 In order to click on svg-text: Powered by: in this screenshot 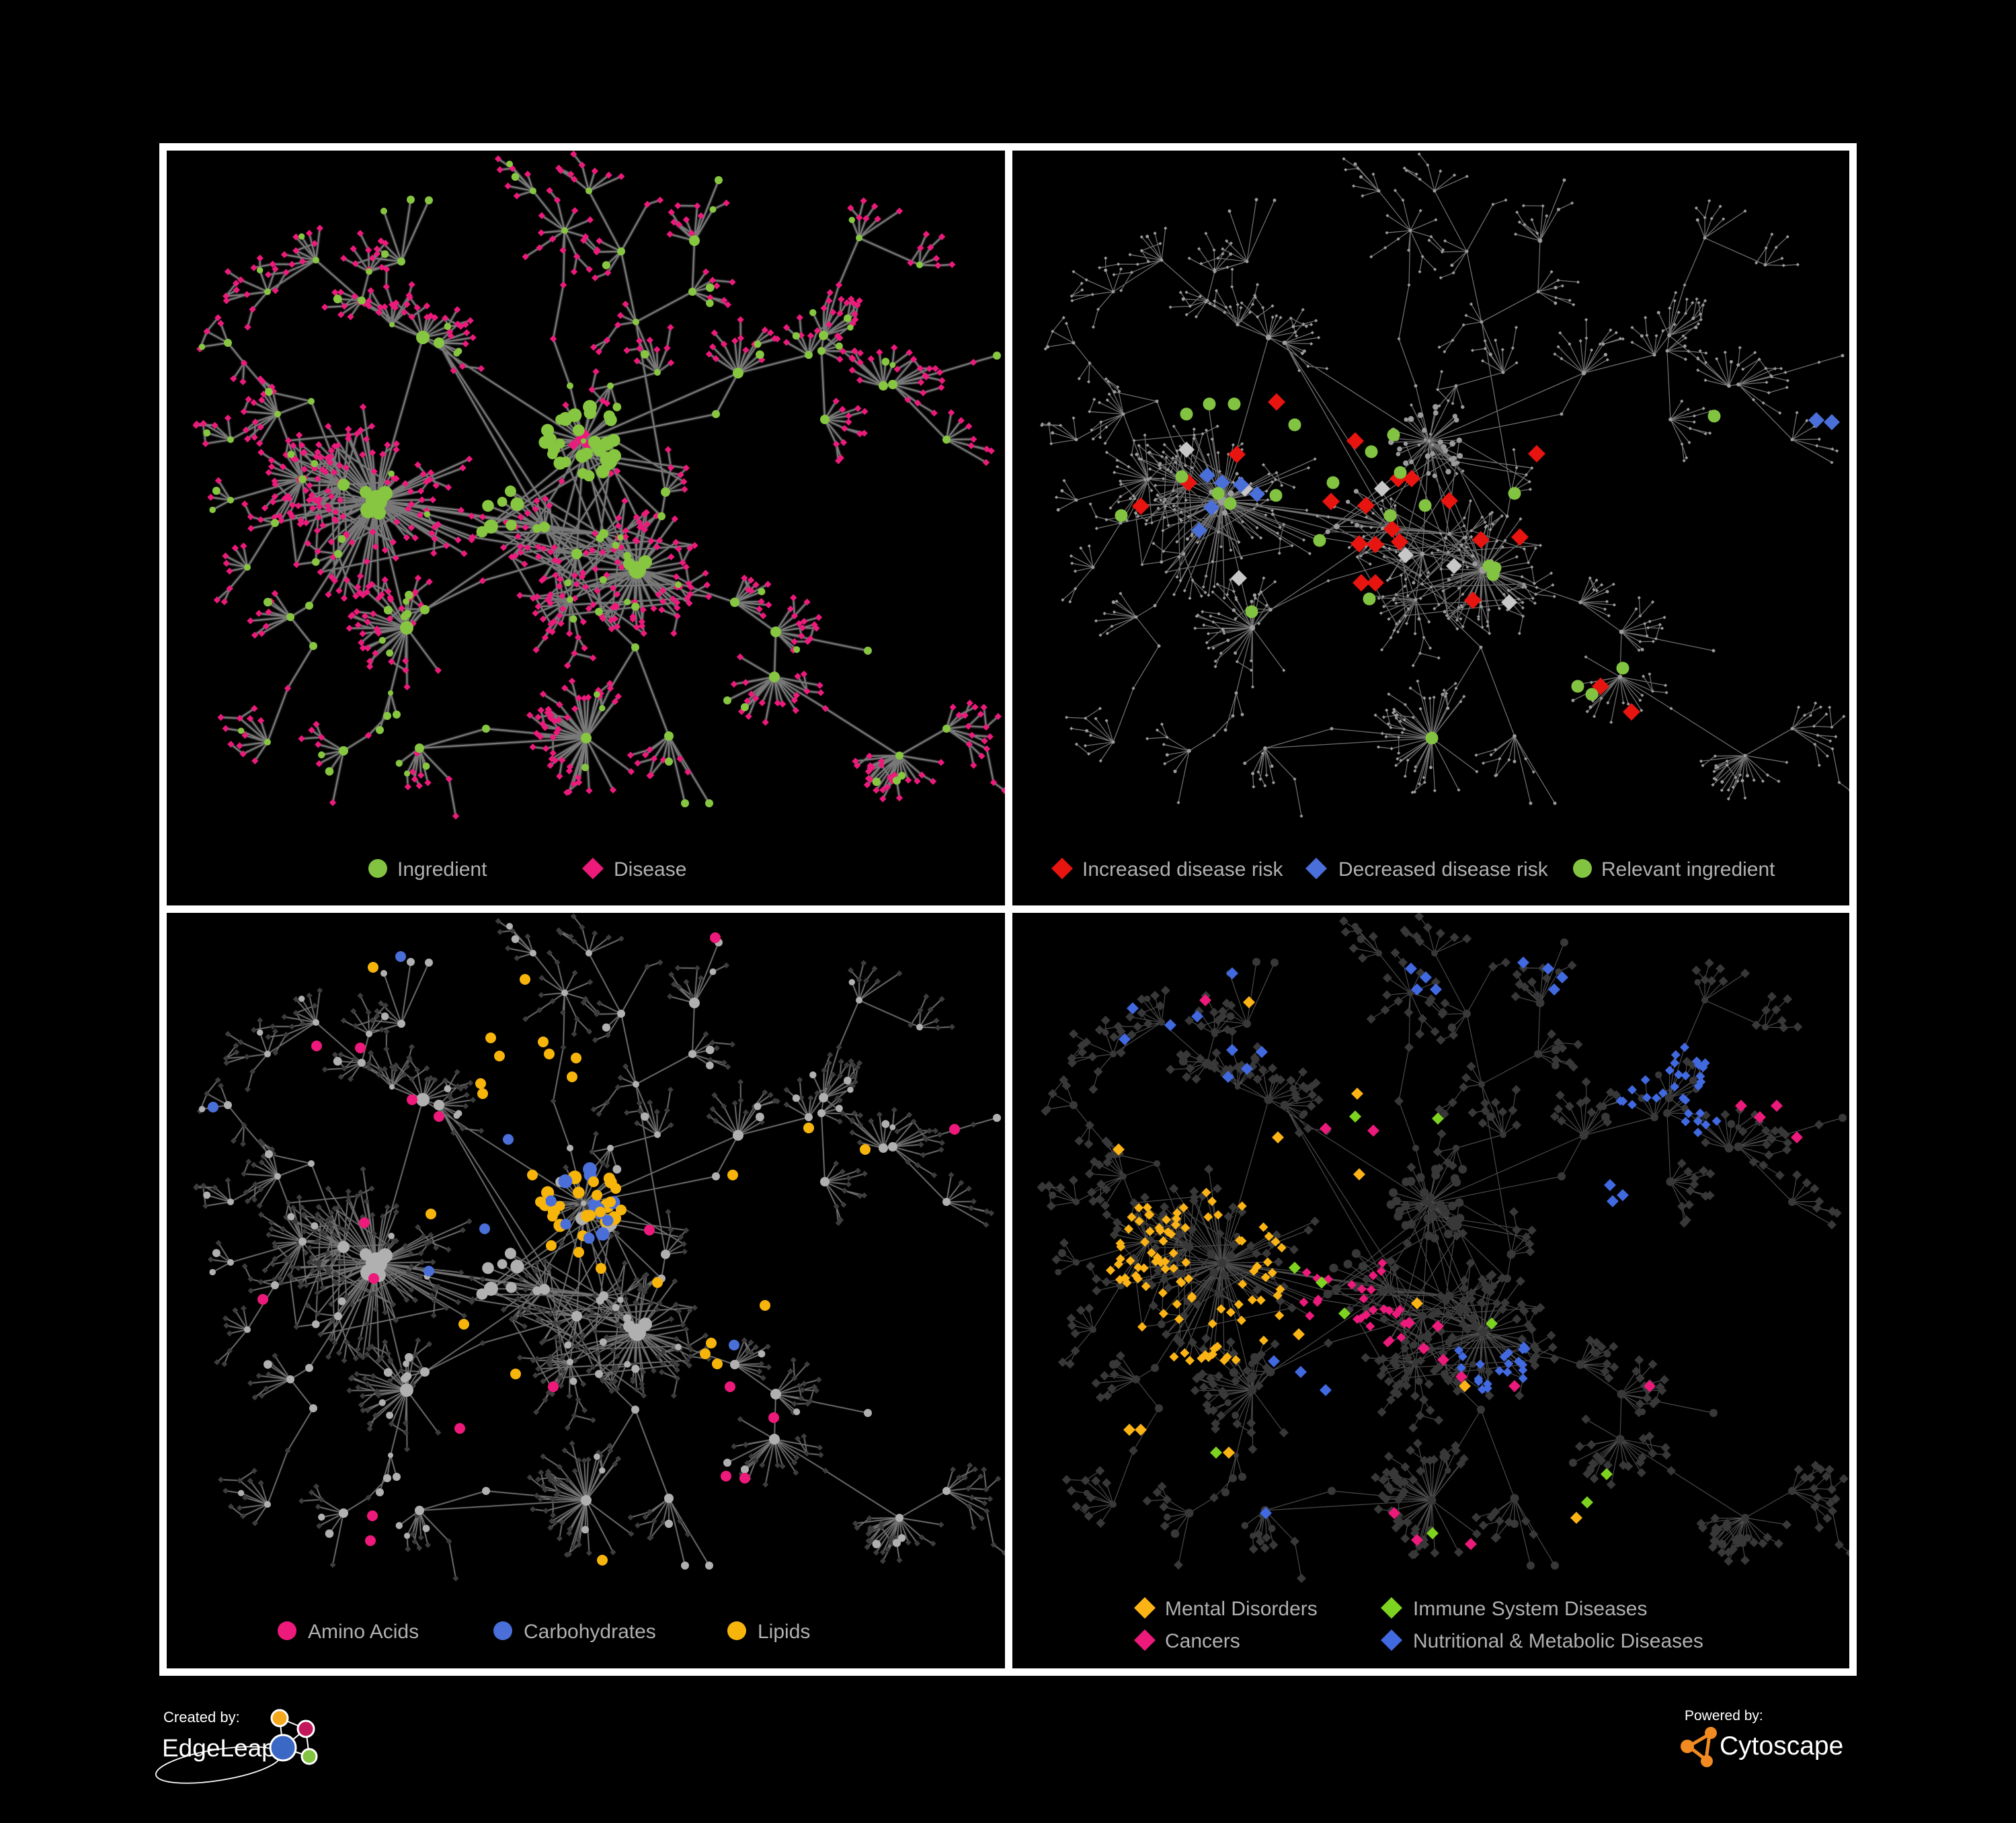, I will do `click(1724, 1716)`.